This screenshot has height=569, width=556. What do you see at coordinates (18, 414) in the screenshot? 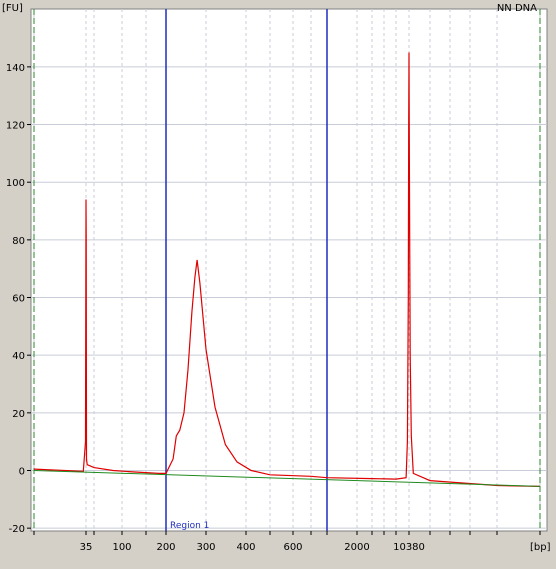
I see `y-tick-label: 20` at bounding box center [18, 414].